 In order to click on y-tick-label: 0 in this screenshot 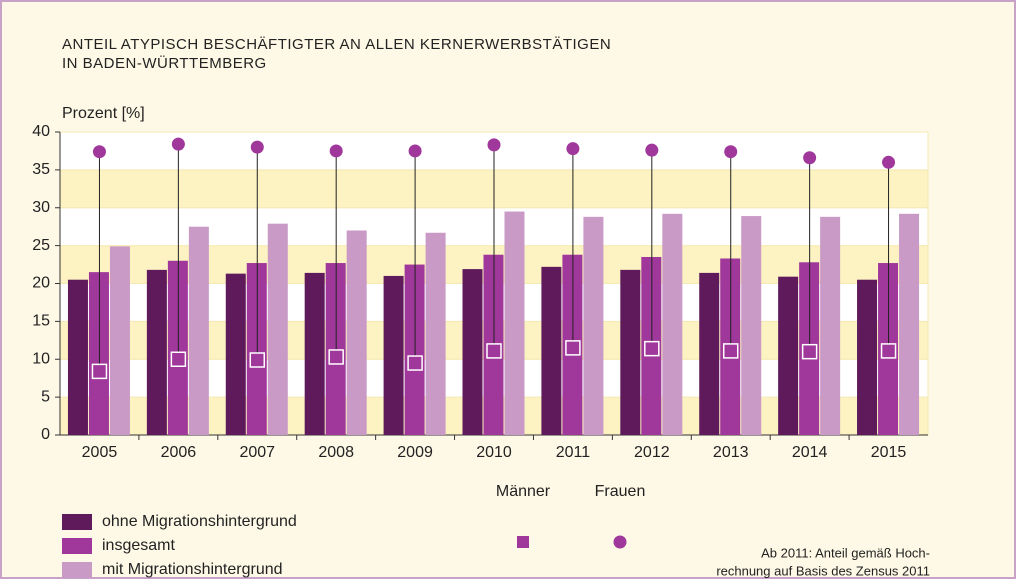, I will do `click(45, 434)`.